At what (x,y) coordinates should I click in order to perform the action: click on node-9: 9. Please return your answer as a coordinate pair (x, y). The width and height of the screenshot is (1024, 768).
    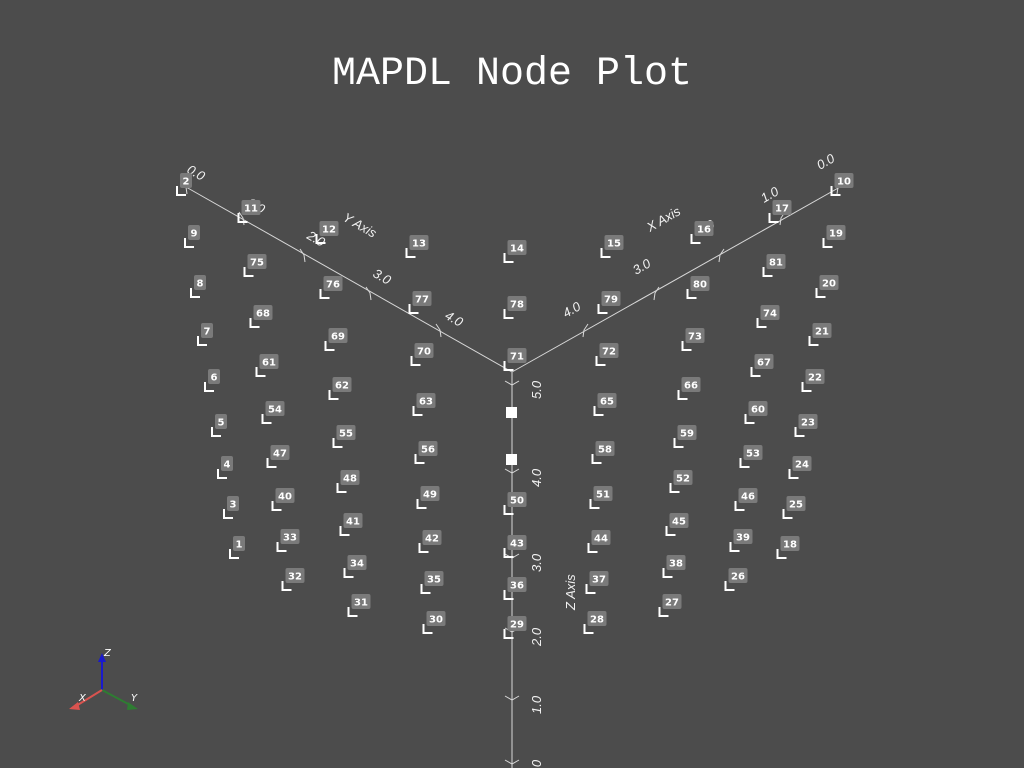
    Looking at the image, I should click on (192, 236).